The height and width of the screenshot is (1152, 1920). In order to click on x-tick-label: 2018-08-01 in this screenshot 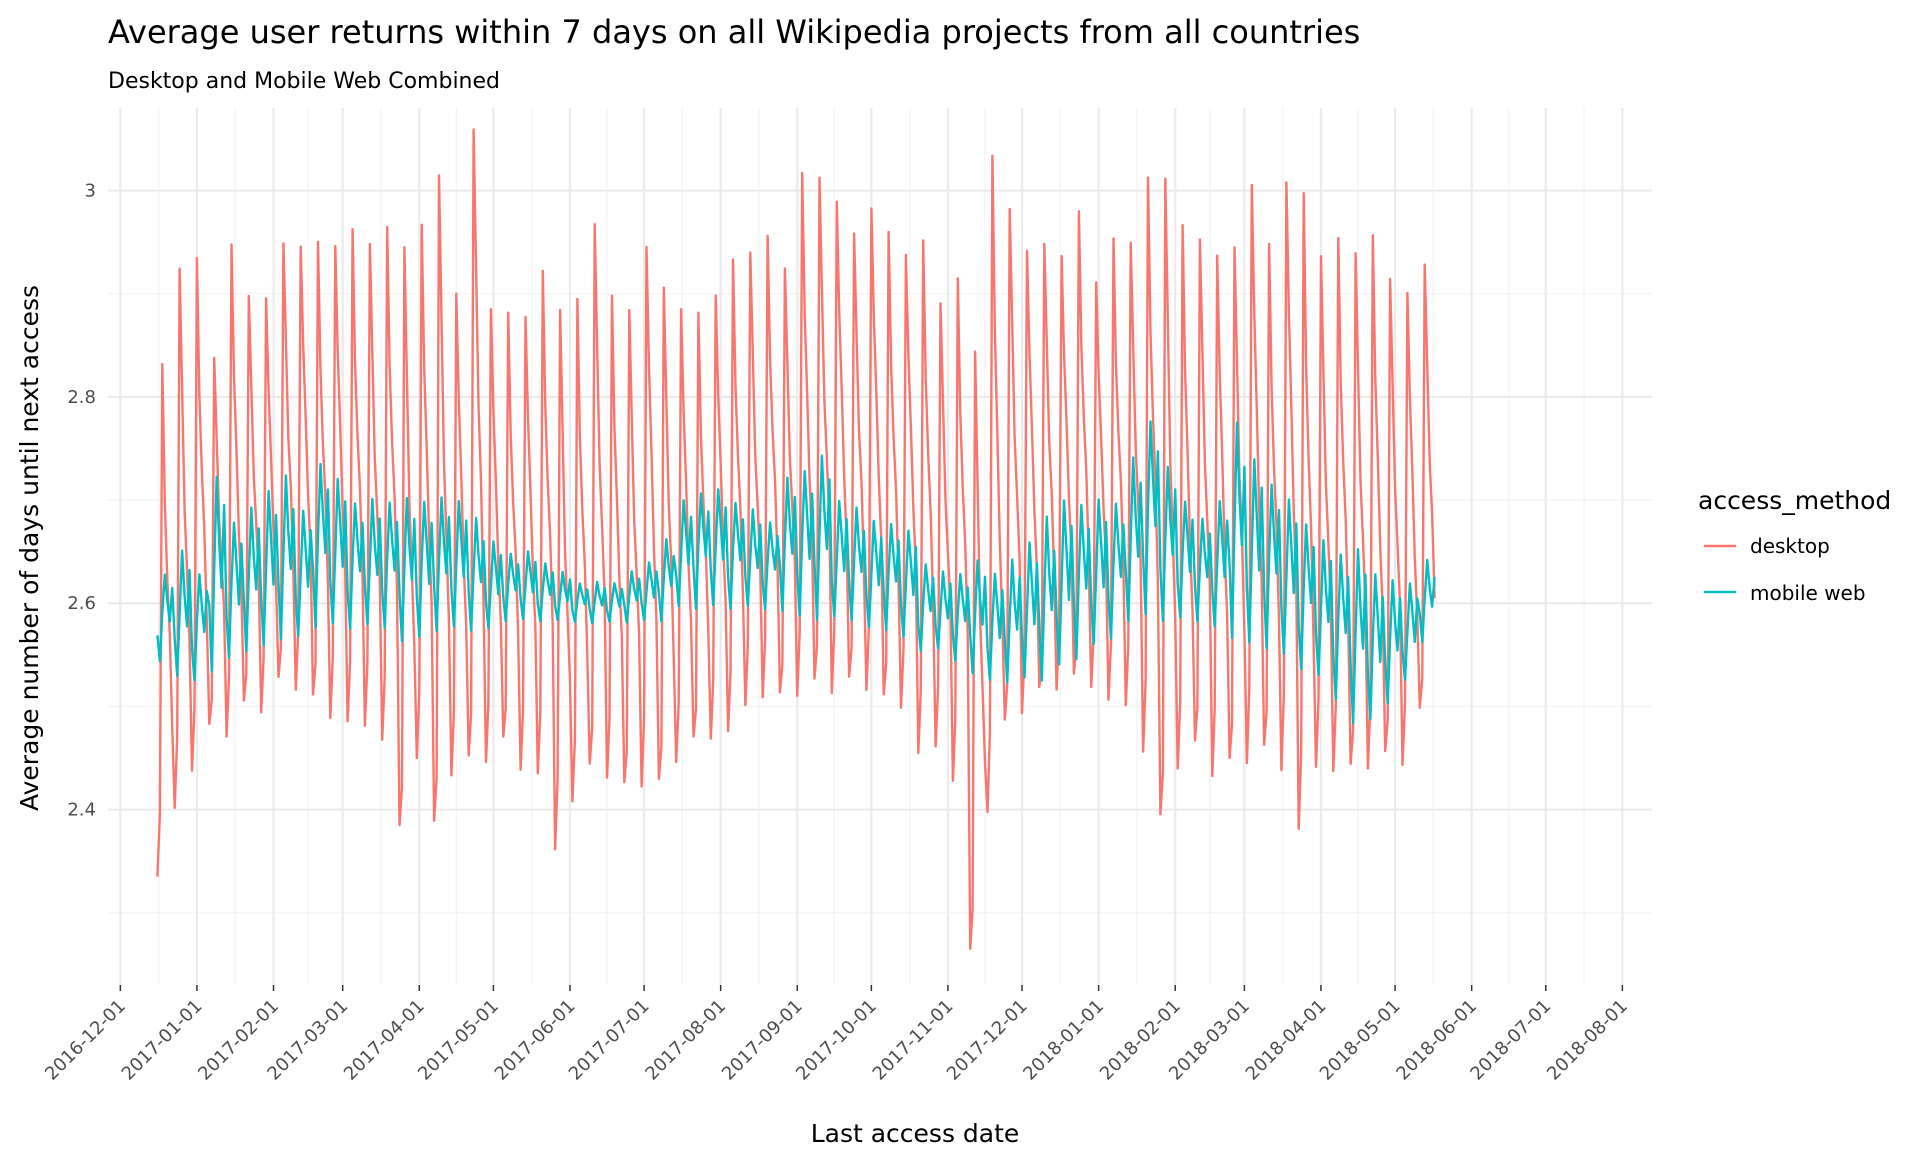, I will do `click(1587, 1040)`.